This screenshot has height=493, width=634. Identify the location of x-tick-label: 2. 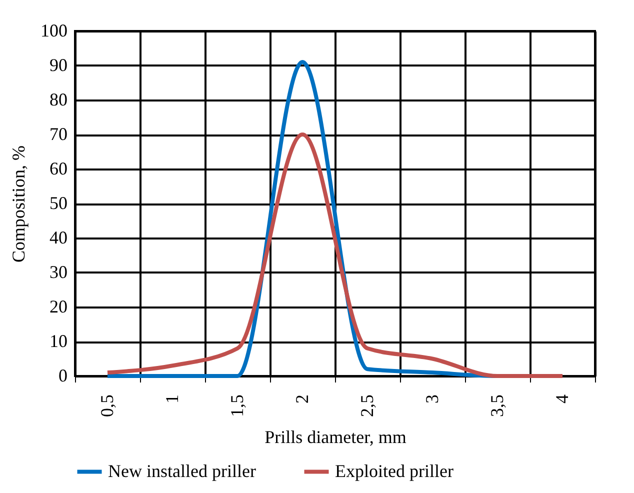
(302, 399).